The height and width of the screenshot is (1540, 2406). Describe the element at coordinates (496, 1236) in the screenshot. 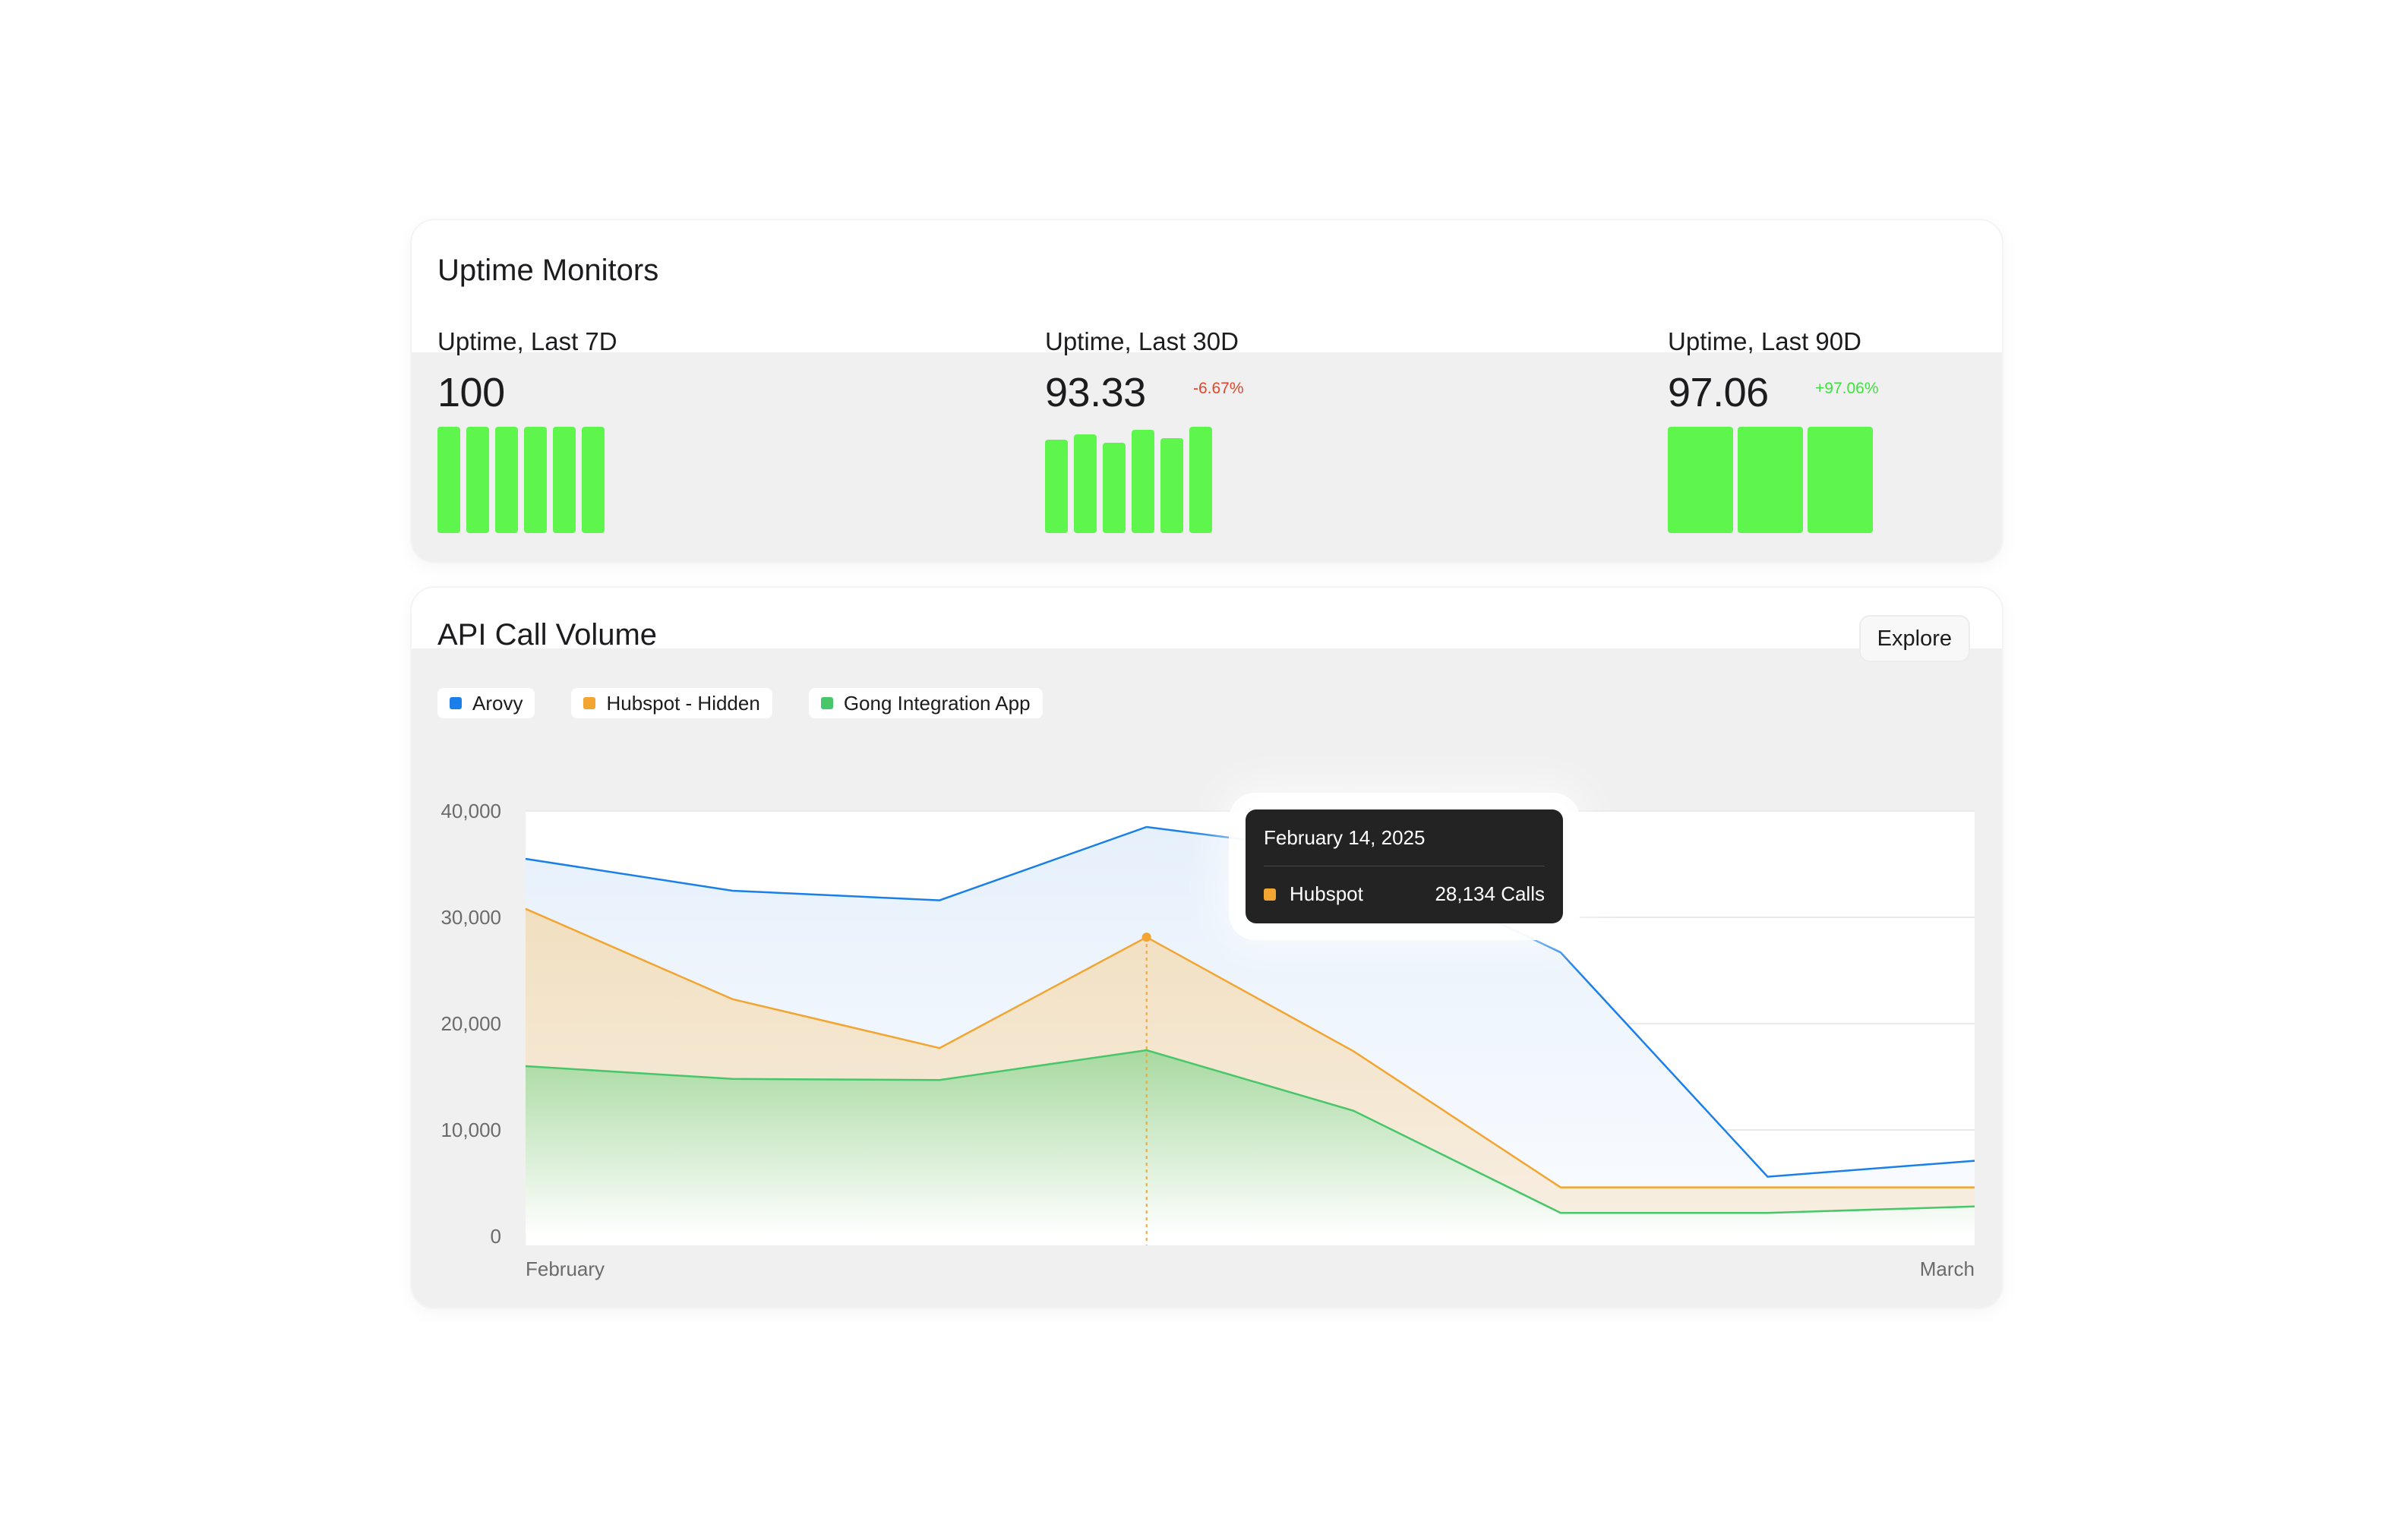

I see `y-tick-label: 0` at that location.